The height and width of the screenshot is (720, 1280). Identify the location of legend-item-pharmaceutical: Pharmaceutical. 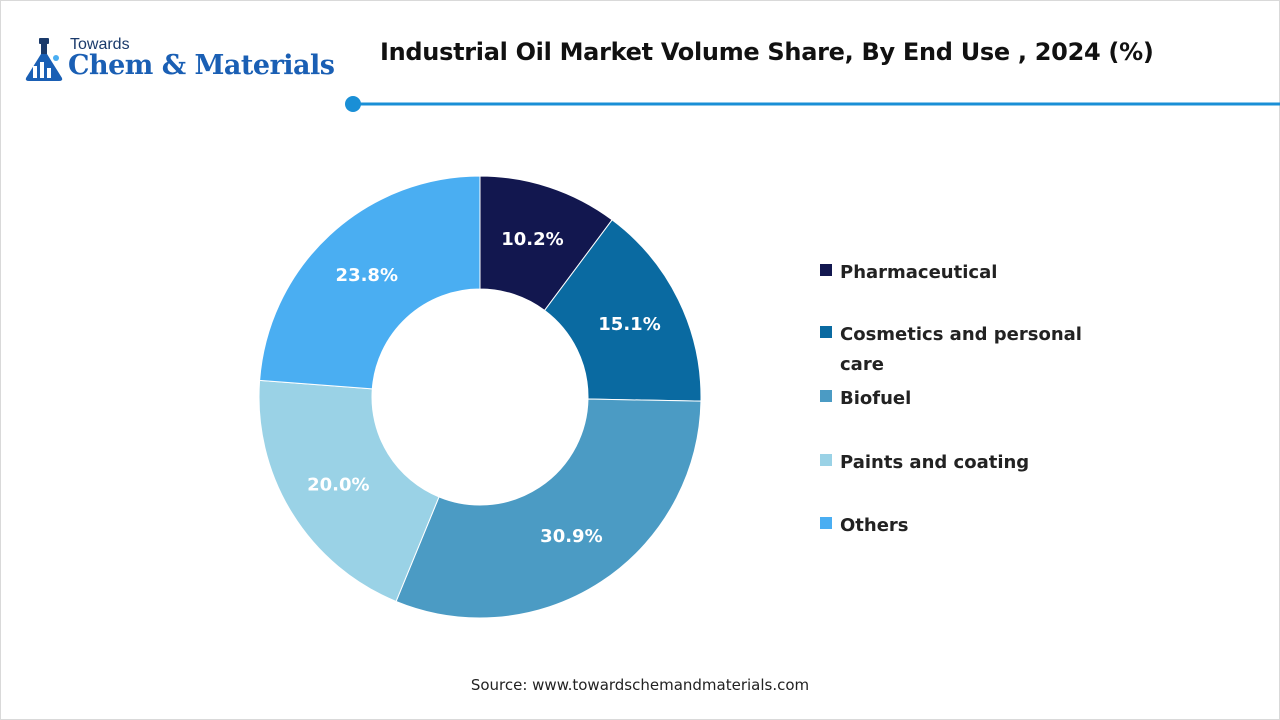
(960, 273).